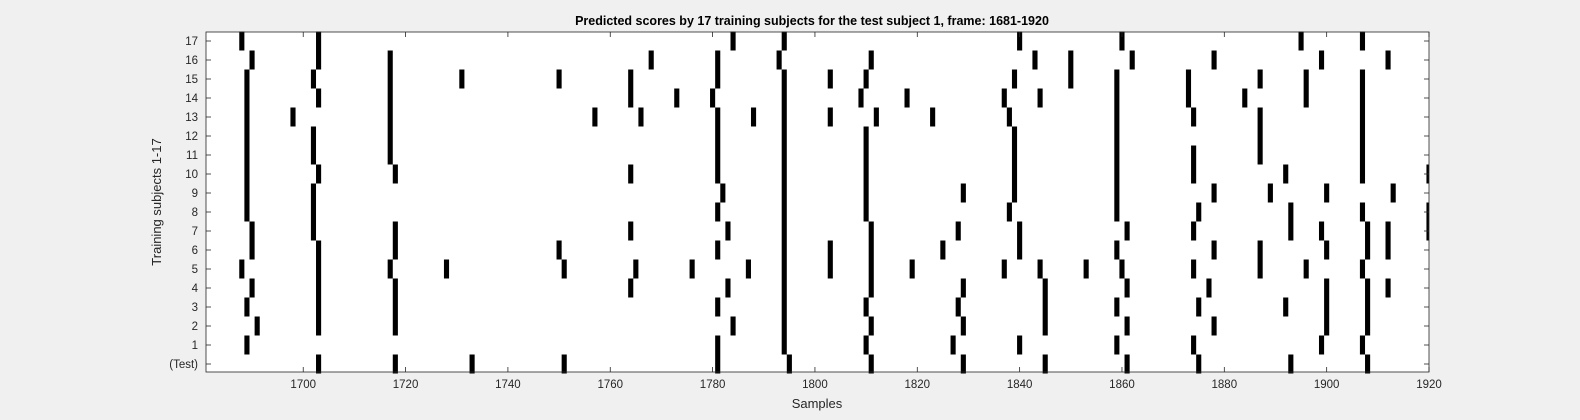  What do you see at coordinates (195, 308) in the screenshot?
I see `y-tick-label: 3` at bounding box center [195, 308].